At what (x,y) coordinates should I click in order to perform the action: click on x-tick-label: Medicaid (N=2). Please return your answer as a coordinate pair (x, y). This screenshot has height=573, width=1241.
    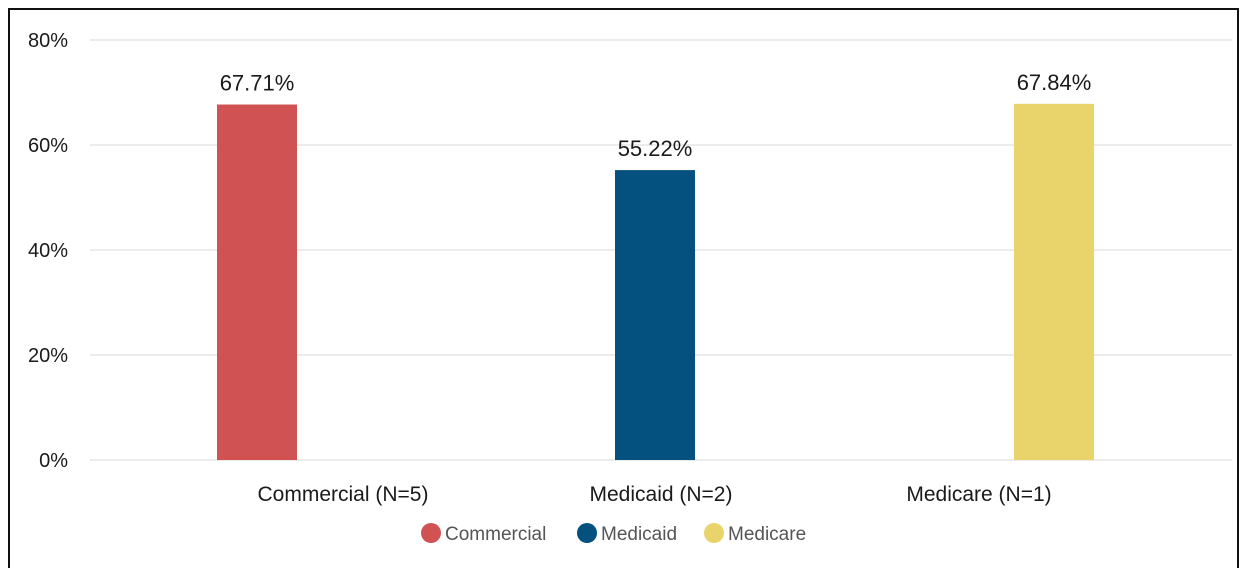
    Looking at the image, I should click on (661, 494).